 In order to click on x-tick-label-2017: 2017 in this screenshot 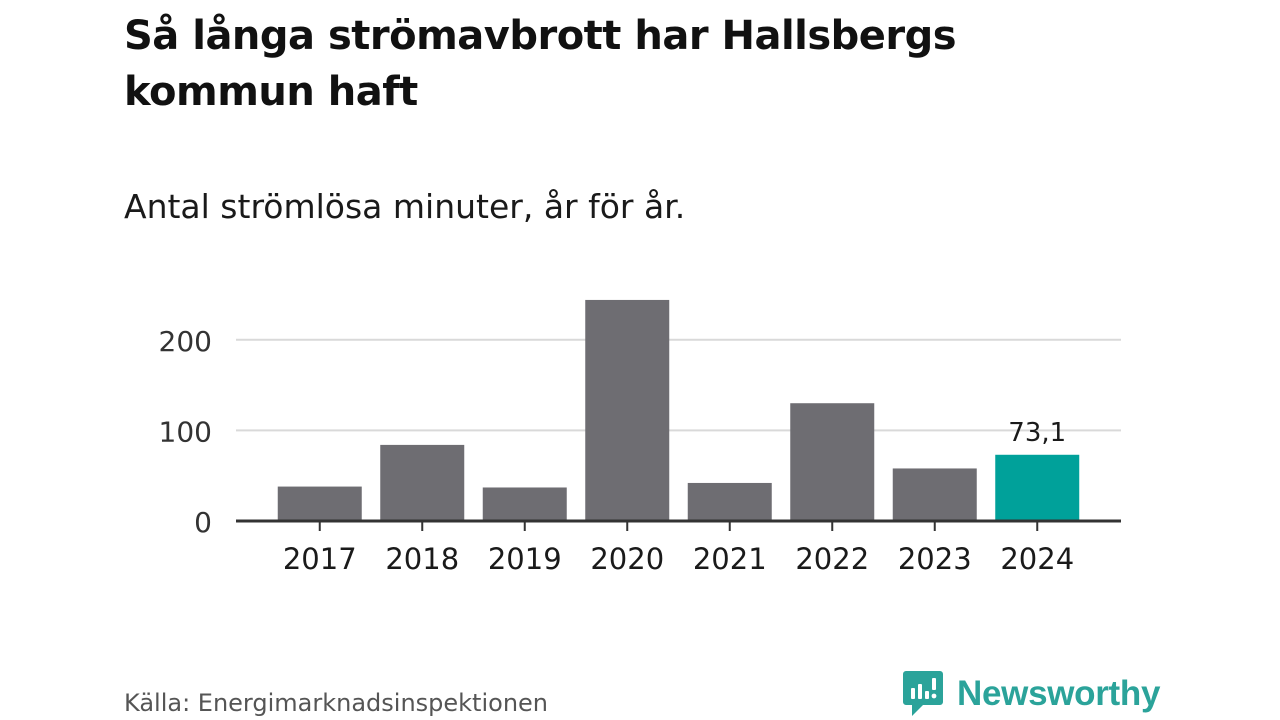, I will do `click(320, 559)`.